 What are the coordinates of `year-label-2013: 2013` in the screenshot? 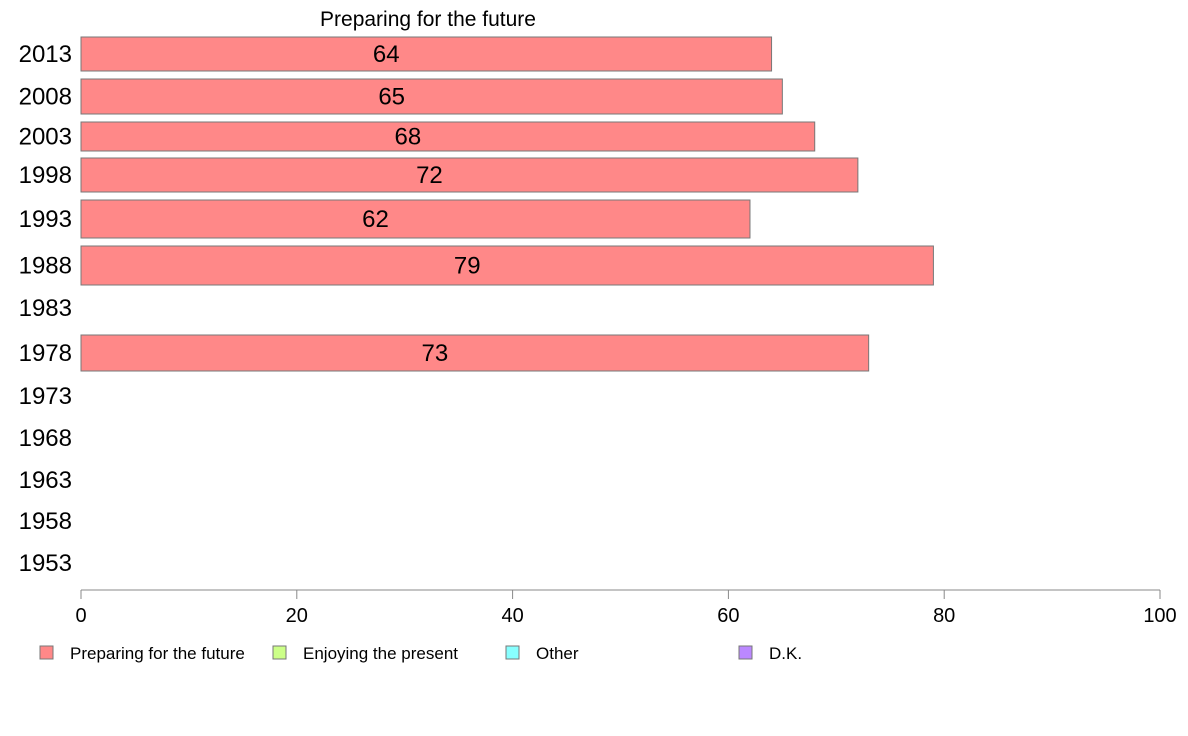 It's located at (45, 54).